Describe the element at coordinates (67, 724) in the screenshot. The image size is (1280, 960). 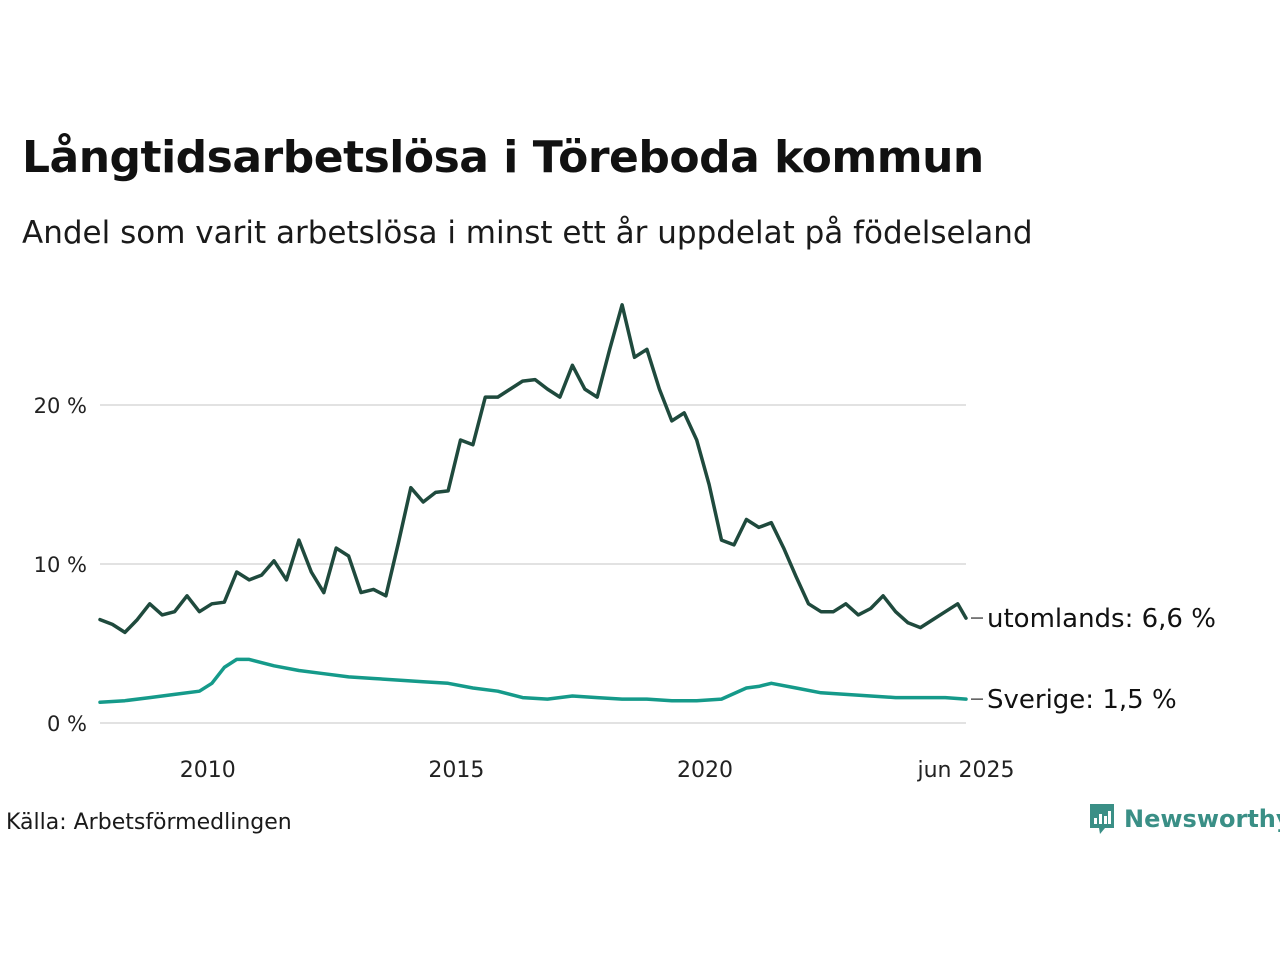
I see `y-tick-label: 0 %` at that location.